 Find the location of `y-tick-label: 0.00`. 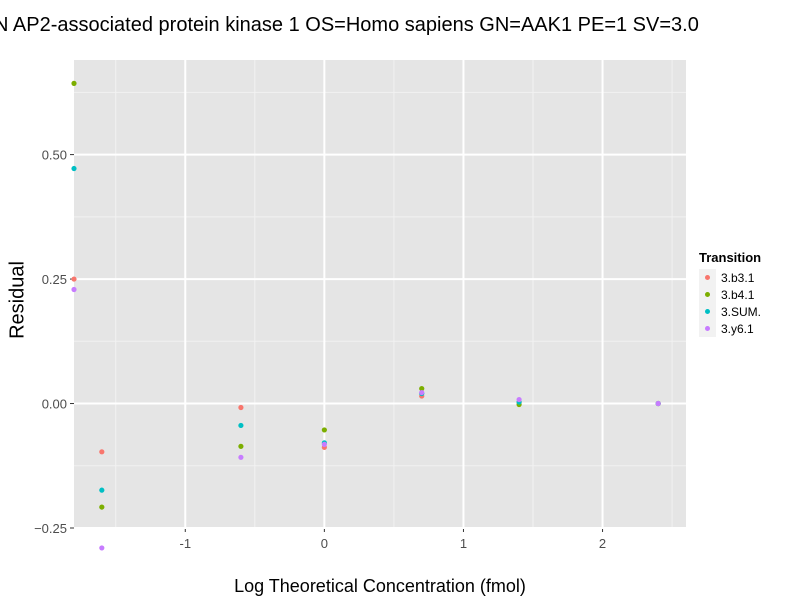

y-tick-label: 0.00 is located at coordinates (54, 404).